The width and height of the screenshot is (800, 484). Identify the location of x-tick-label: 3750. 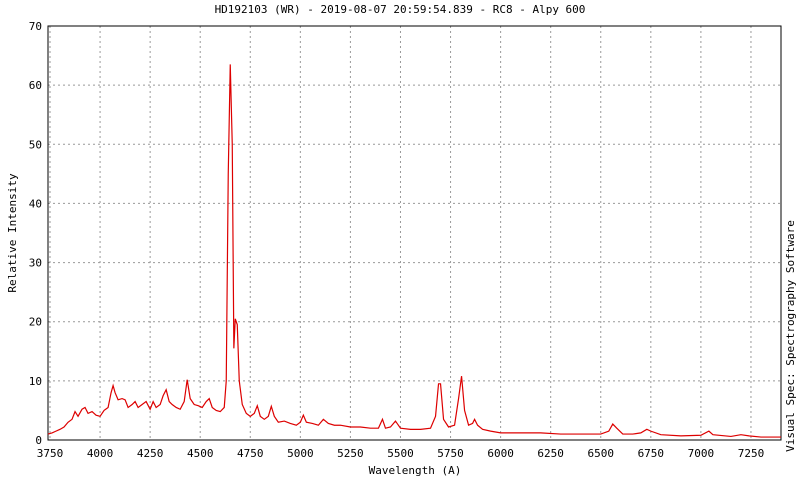
(50, 453).